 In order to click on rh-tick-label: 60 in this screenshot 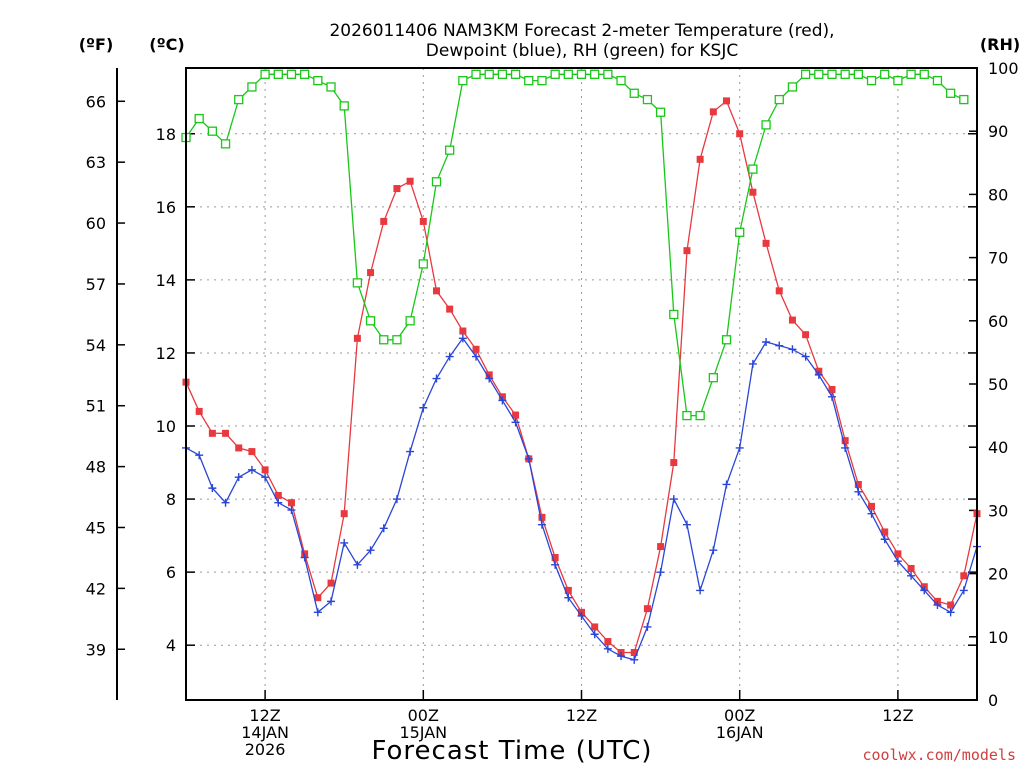, I will do `click(998, 321)`.